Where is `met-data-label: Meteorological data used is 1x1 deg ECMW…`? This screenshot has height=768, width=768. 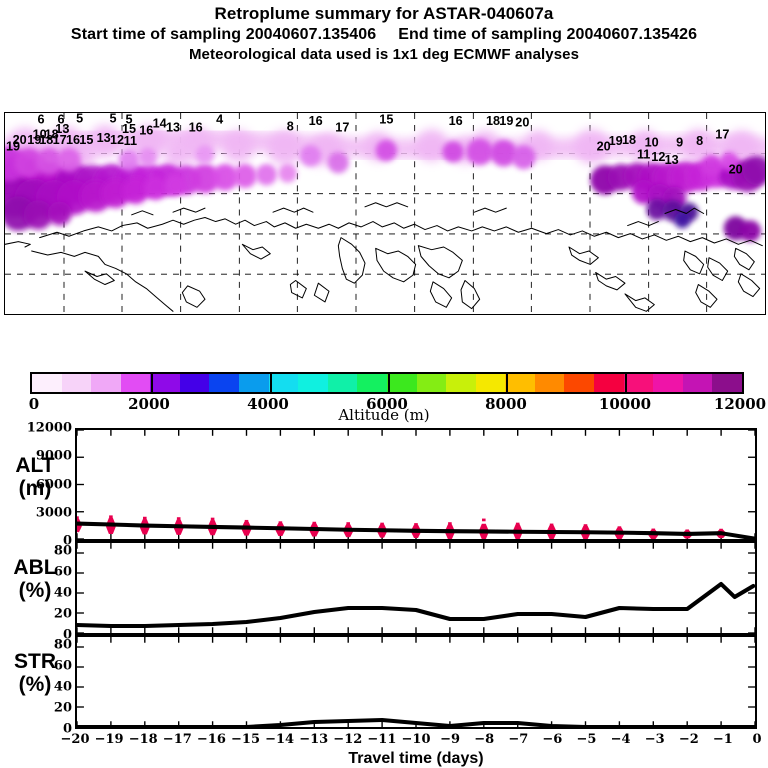
met-data-label: Meteorological data used is 1x1 deg ECMW… is located at coordinates (384, 54).